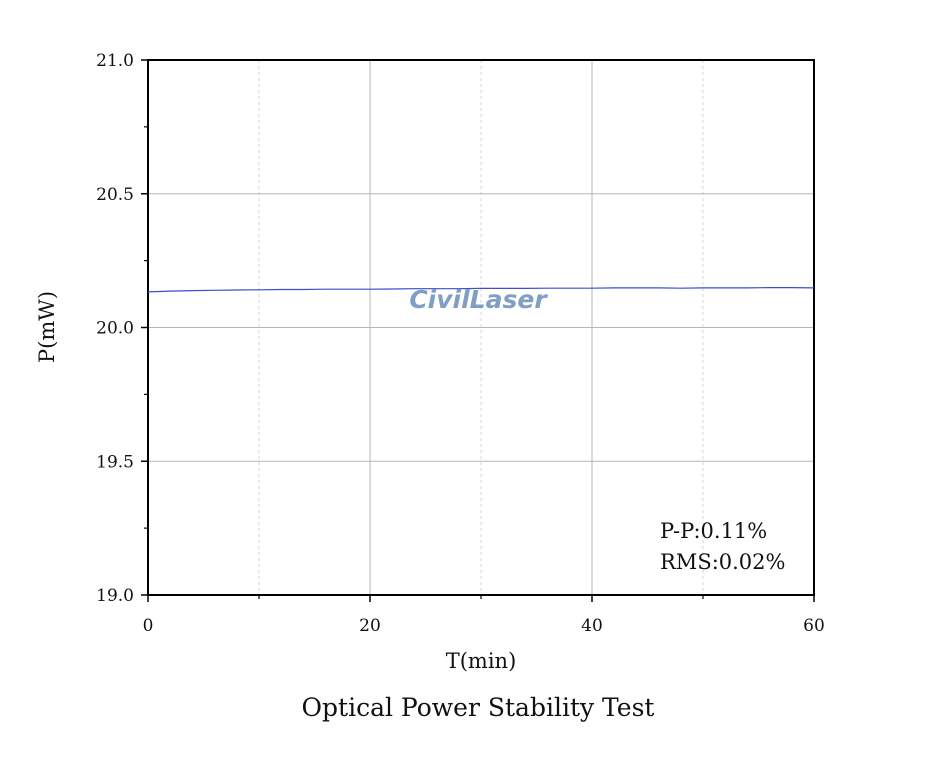 This screenshot has width=948, height=778. Describe the element at coordinates (370, 626) in the screenshot. I see `x-tick-label: 20` at that location.